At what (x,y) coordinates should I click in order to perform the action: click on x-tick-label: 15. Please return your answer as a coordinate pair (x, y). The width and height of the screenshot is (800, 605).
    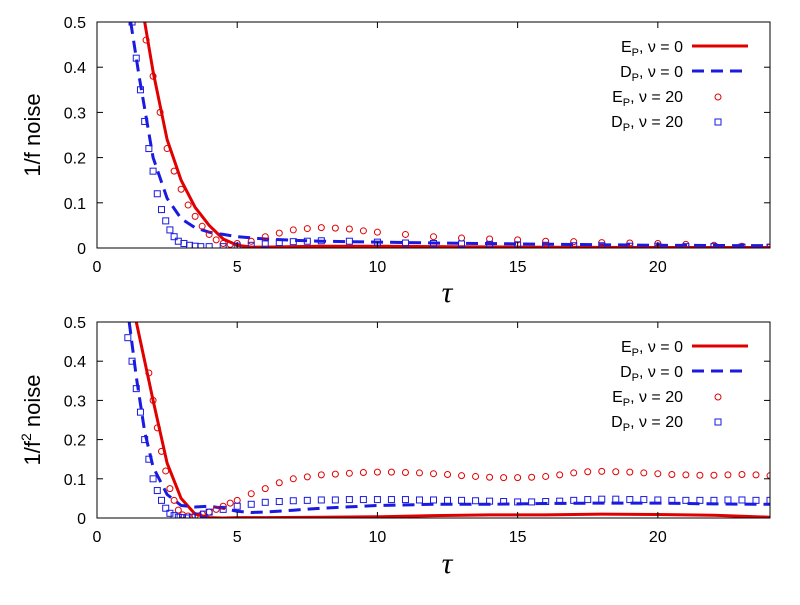
    Looking at the image, I should click on (518, 537).